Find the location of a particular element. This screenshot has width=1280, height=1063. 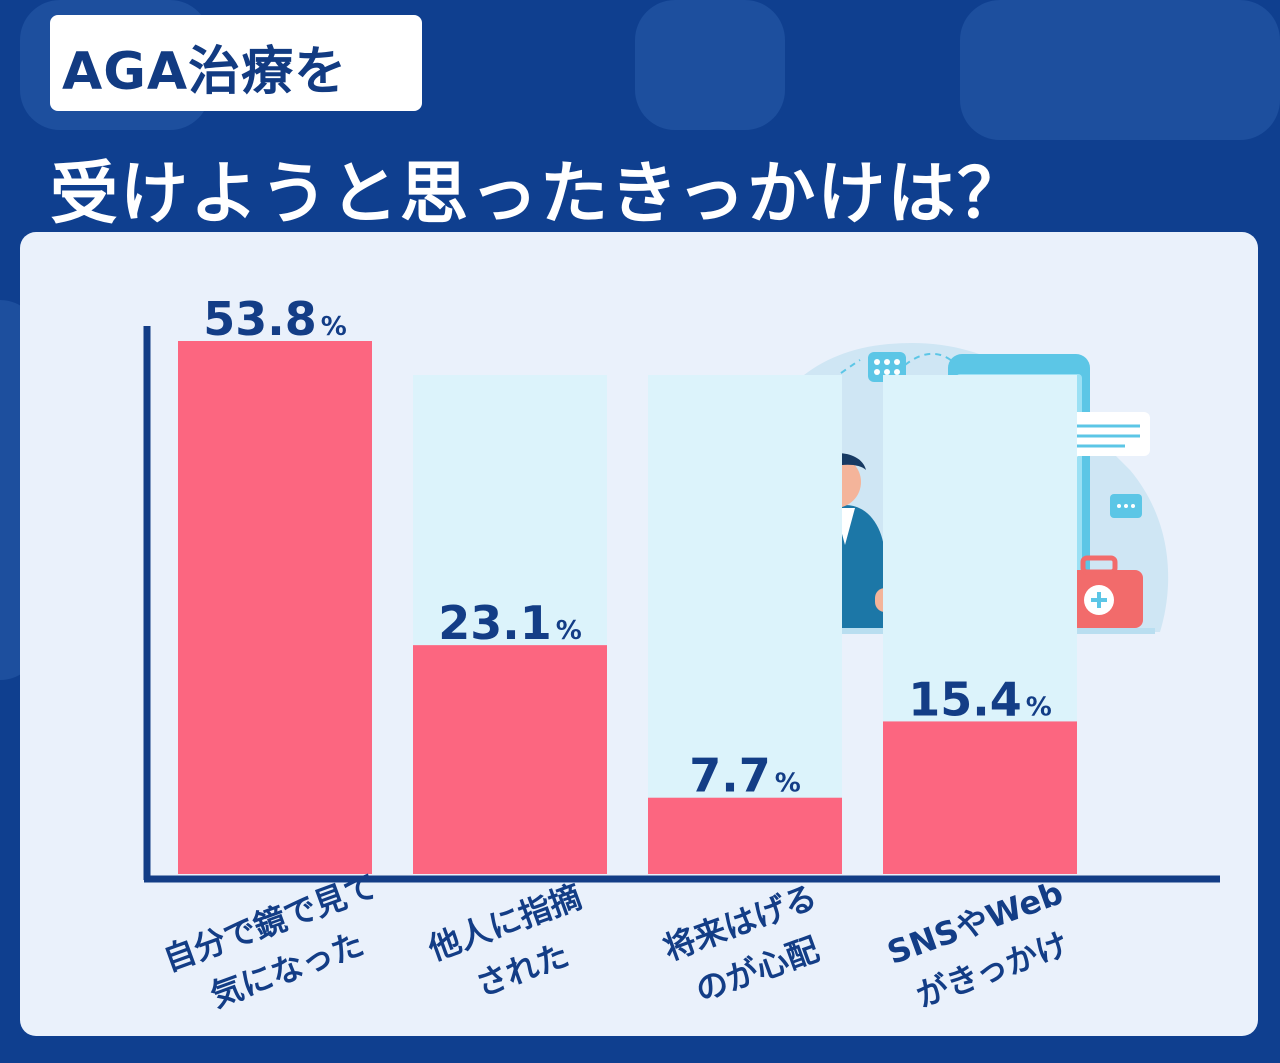

value-label: 15.4% is located at coordinates (980, 699).